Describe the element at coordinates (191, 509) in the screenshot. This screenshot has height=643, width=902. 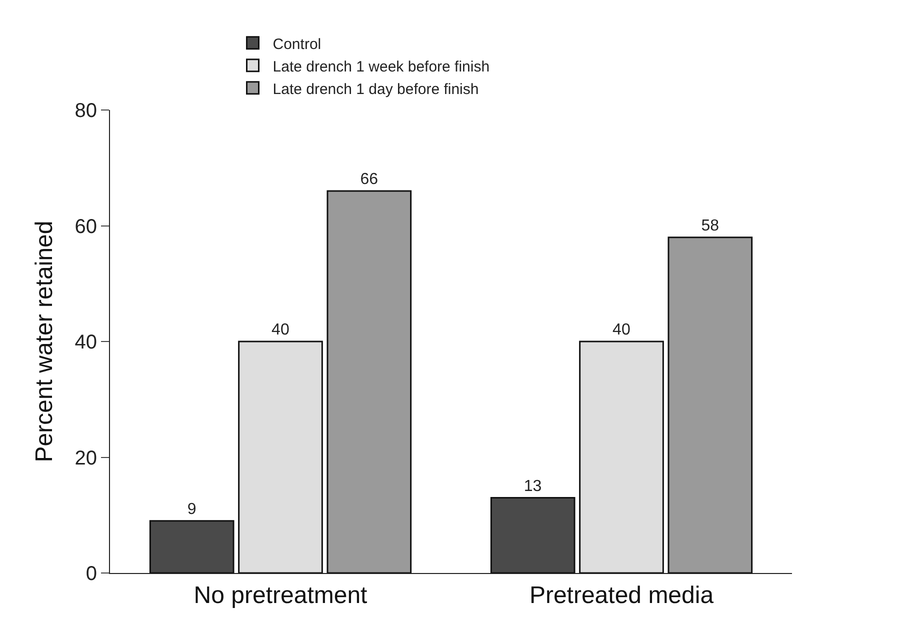
I see `data-label: 9` at that location.